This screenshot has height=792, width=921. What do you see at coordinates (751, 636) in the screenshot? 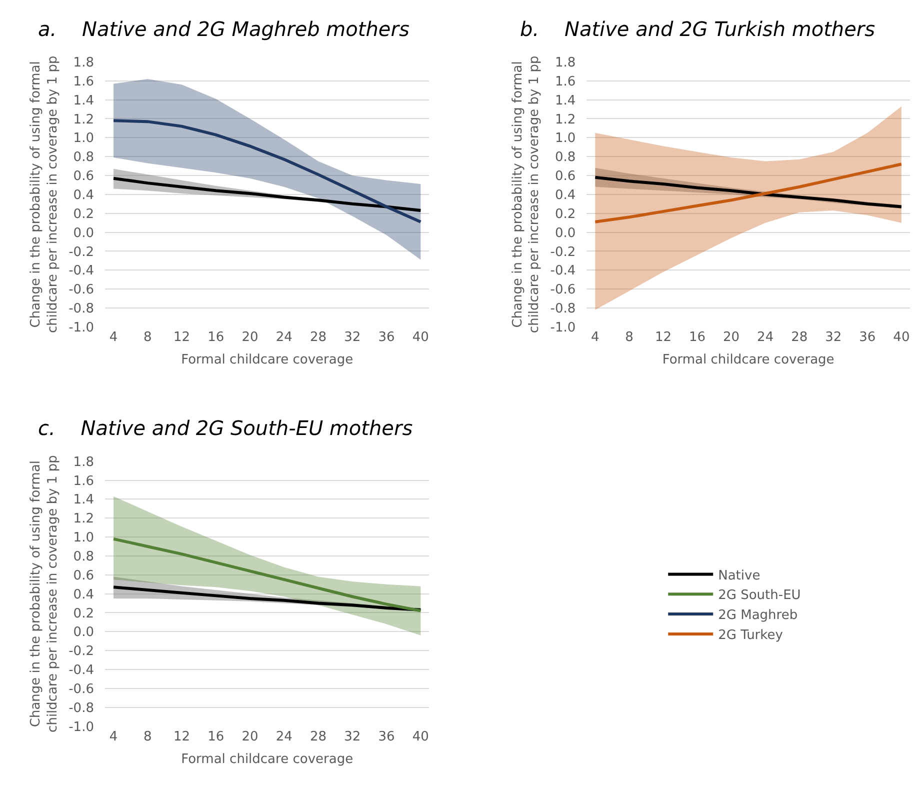
I see `legend-label: 2G Turkey` at bounding box center [751, 636].